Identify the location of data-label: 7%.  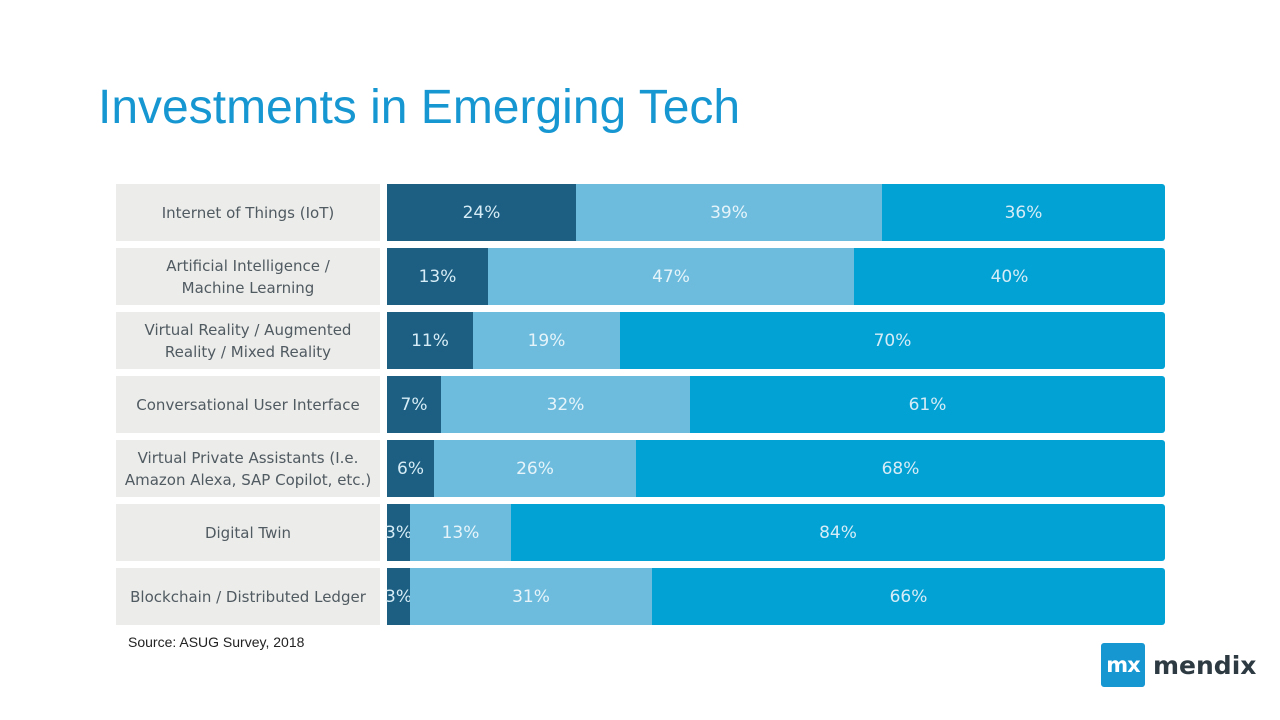
(414, 404).